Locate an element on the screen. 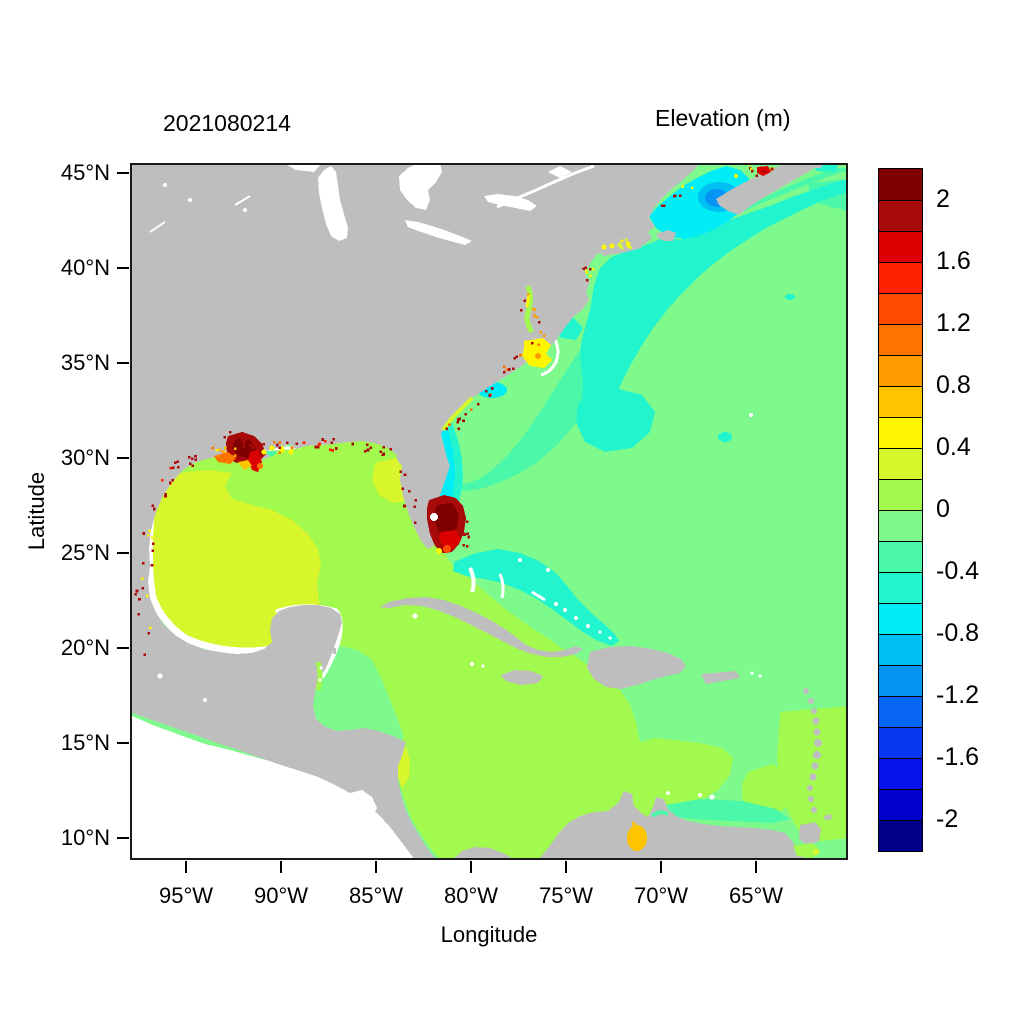 This screenshot has width=1024, height=1024. sea-aquamarine-venezuela is located at coordinates (725, 811).